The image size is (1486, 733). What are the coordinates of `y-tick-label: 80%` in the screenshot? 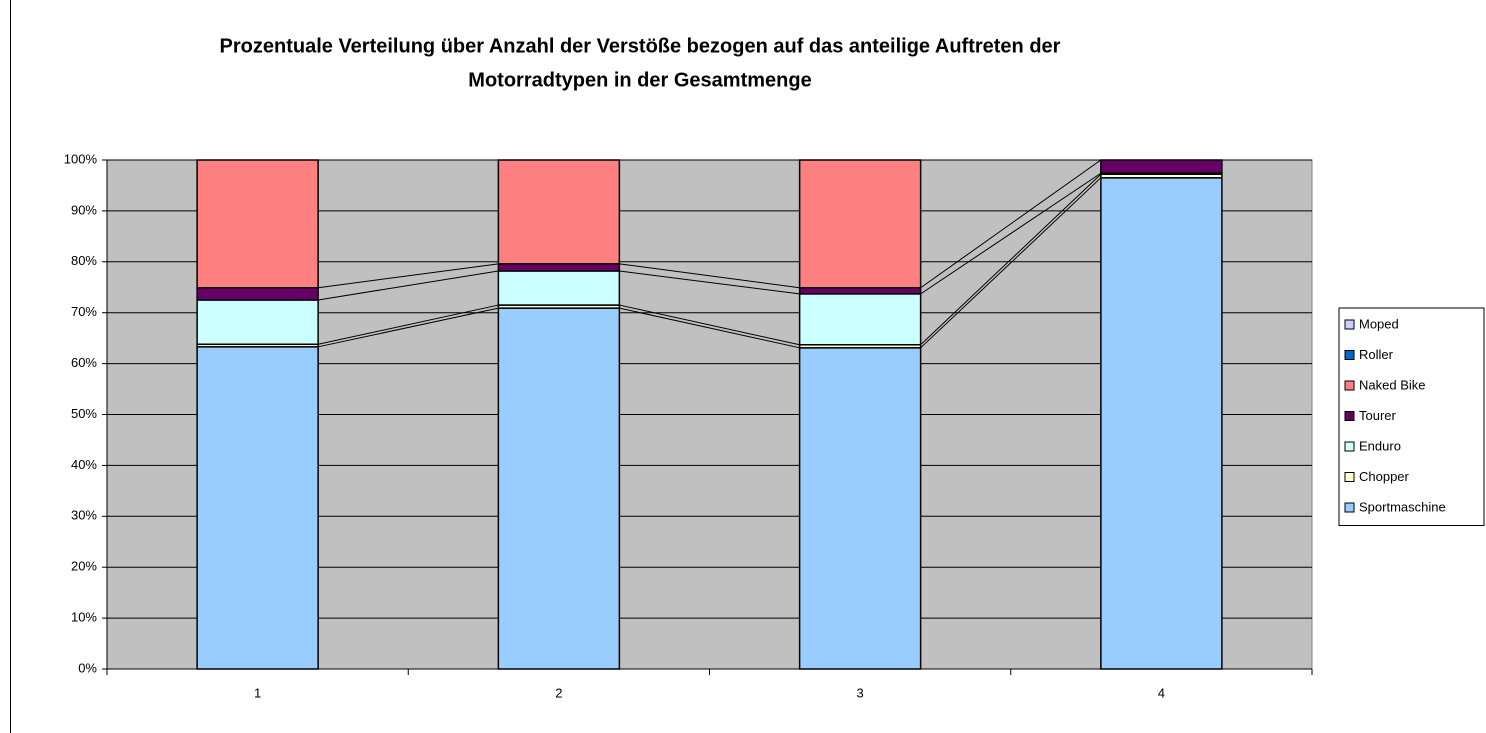 It's located at (84, 260).